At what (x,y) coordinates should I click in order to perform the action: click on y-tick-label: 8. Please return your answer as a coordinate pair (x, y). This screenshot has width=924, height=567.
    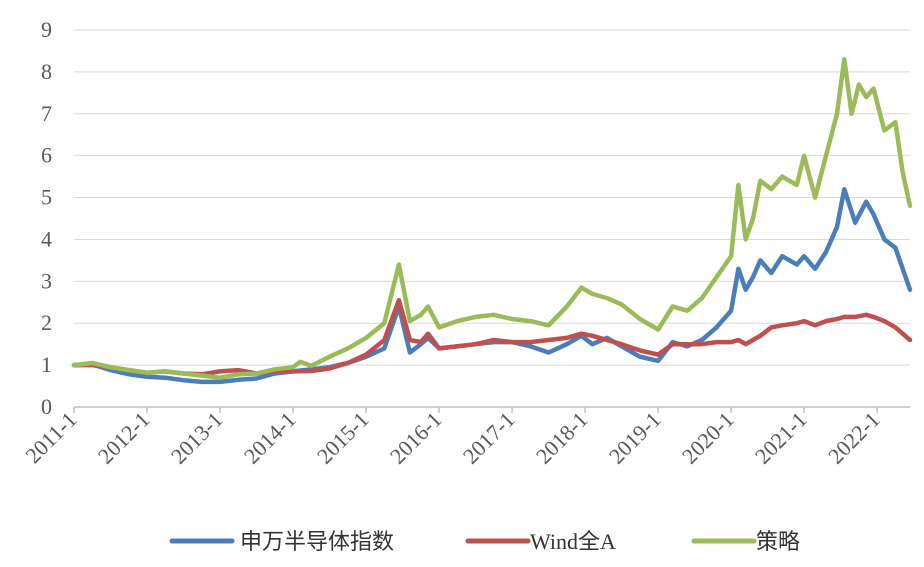
    Looking at the image, I should click on (46, 71).